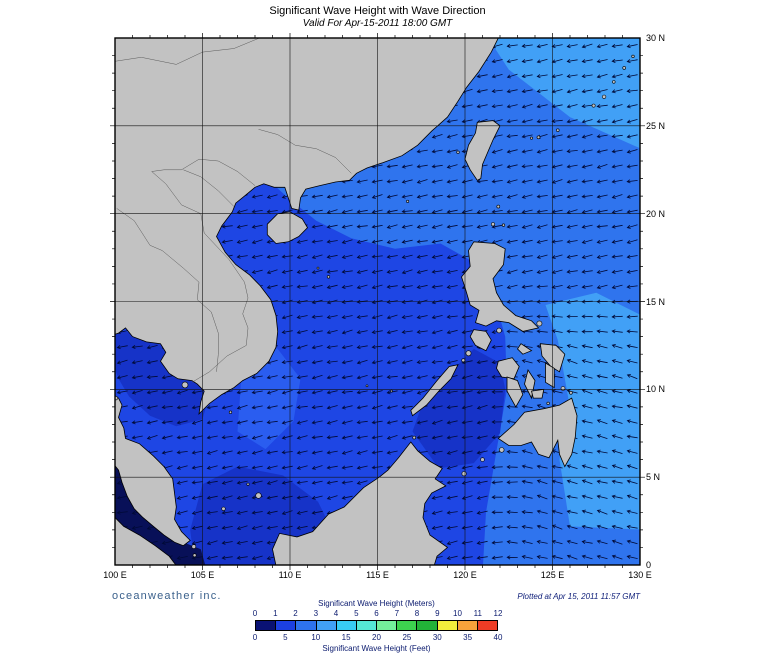 The height and width of the screenshot is (665, 775). I want to click on legend-meters-ticks: 0 1 2 3 4 5 6 7 8 9 10 11 12, so click(377, 613).